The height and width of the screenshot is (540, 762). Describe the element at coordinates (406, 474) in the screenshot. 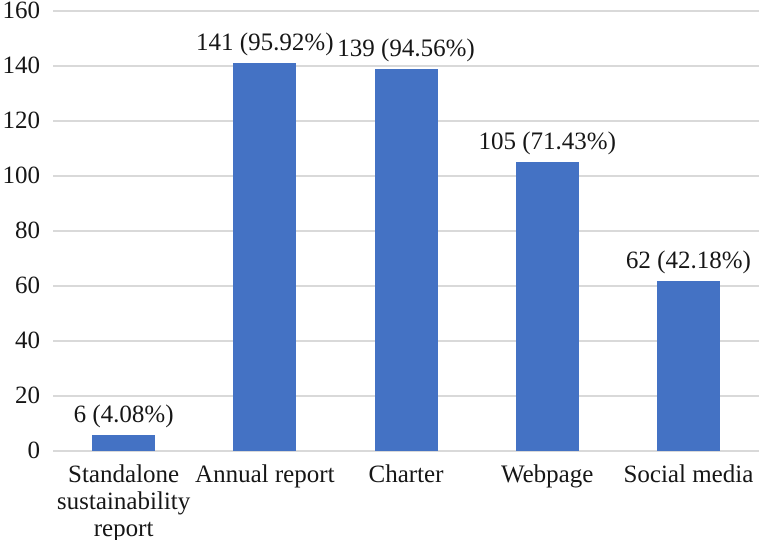

I see `x-axis-category-label-charter: Charter` at that location.